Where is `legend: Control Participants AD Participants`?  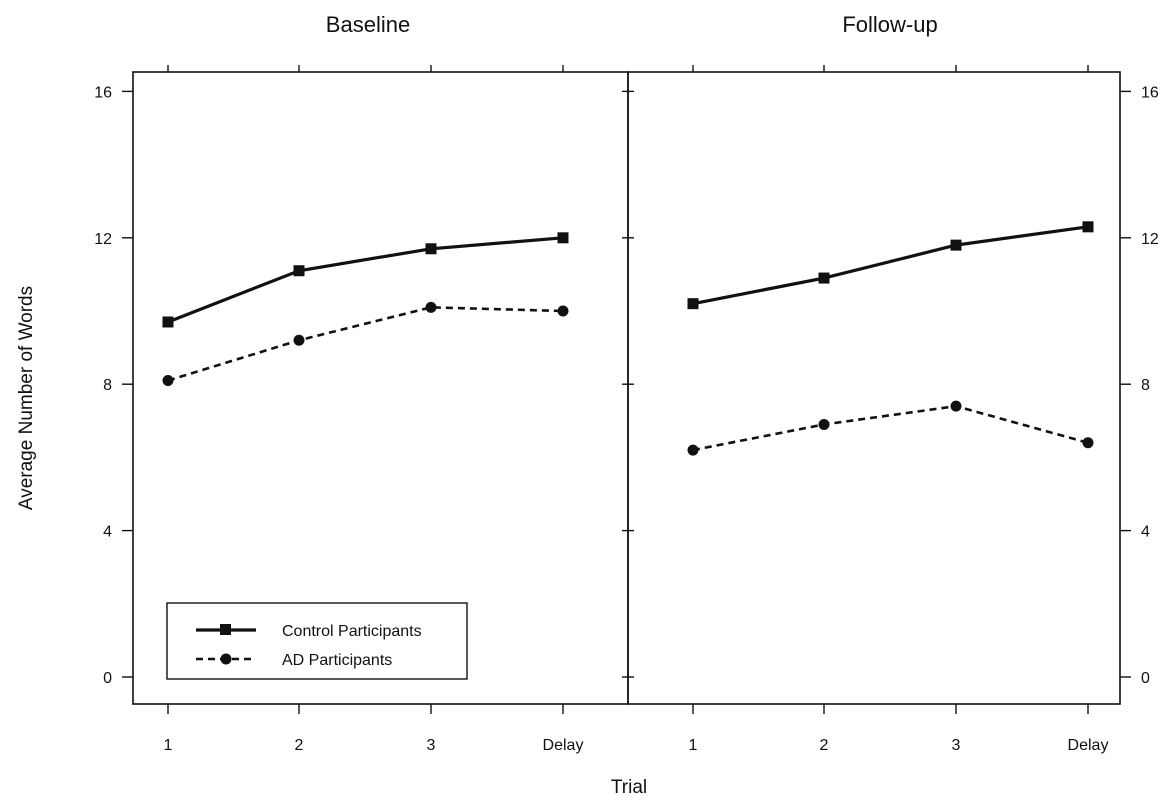 legend: Control Participants AD Participants is located at coordinates (317, 641).